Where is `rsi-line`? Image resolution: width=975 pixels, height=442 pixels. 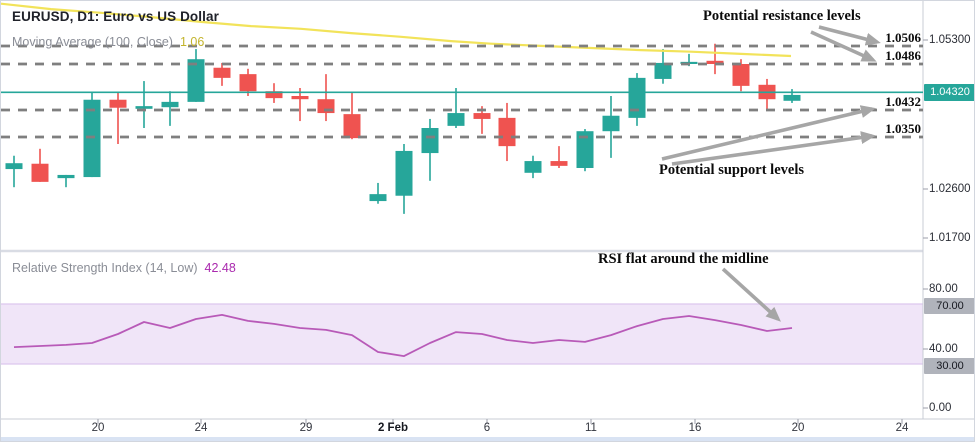
rsi-line is located at coordinates (403, 335).